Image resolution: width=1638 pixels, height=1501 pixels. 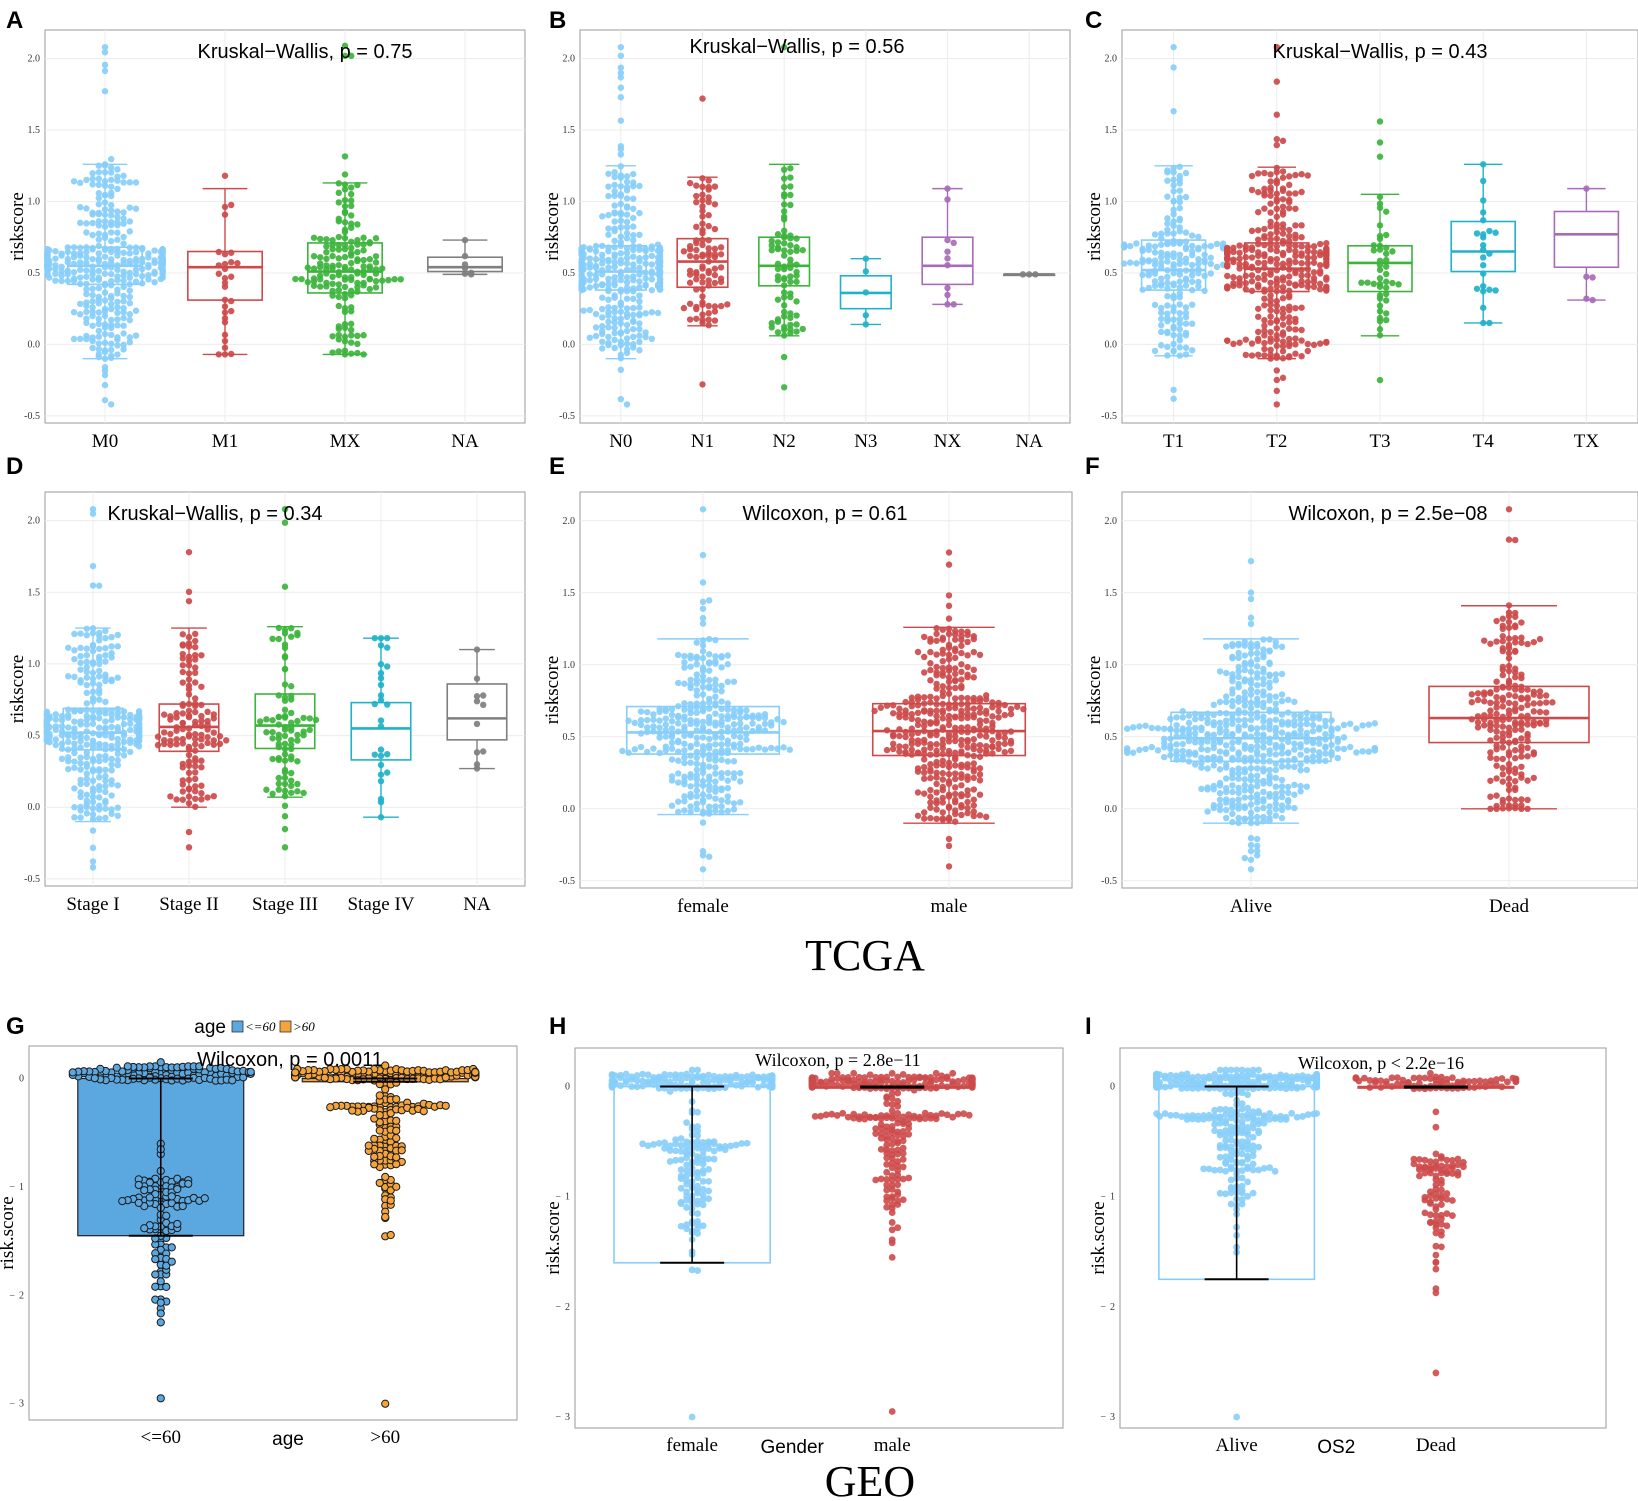 I want to click on y-tick-label: 1.0, so click(x=1111, y=665).